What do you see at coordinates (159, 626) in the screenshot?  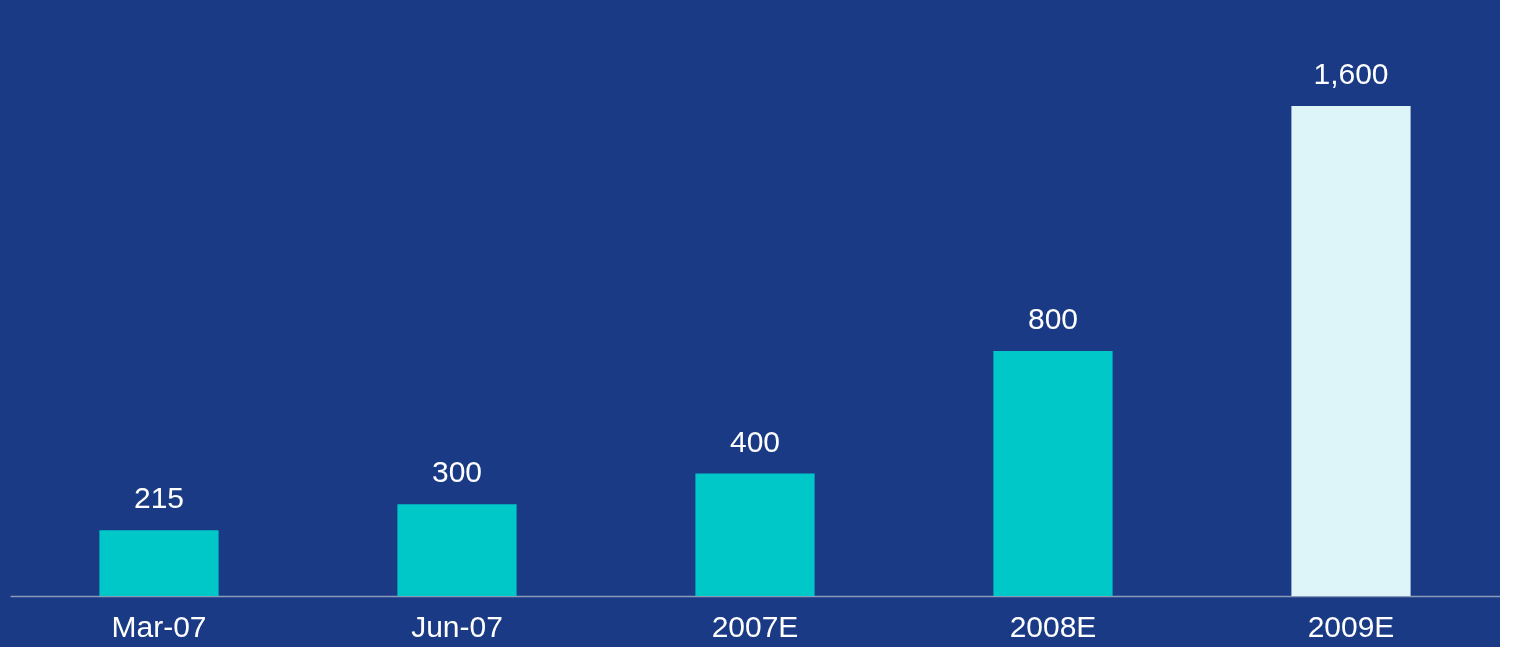 I see `x-tick-label: Mar-07` at bounding box center [159, 626].